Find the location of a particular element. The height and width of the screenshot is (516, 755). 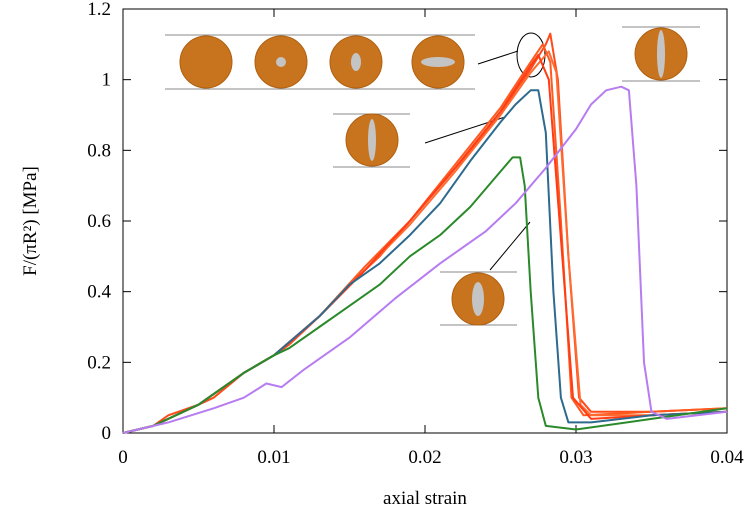

y-tick-label: 0.8 is located at coordinates (99, 150).